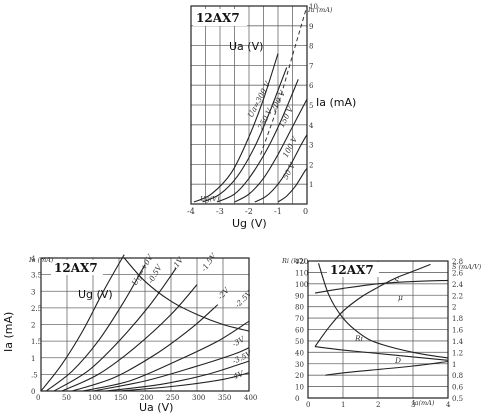  I want to click on parameter-right-tick: 0.8, so click(457, 376).